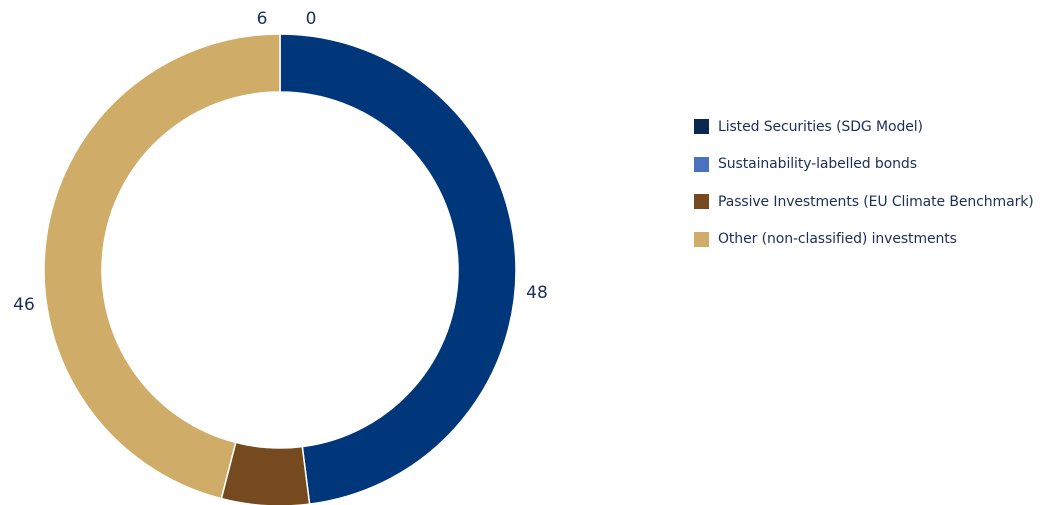 This screenshot has height=505, width=1046. I want to click on value-label-listed-securities: 48, so click(537, 293).